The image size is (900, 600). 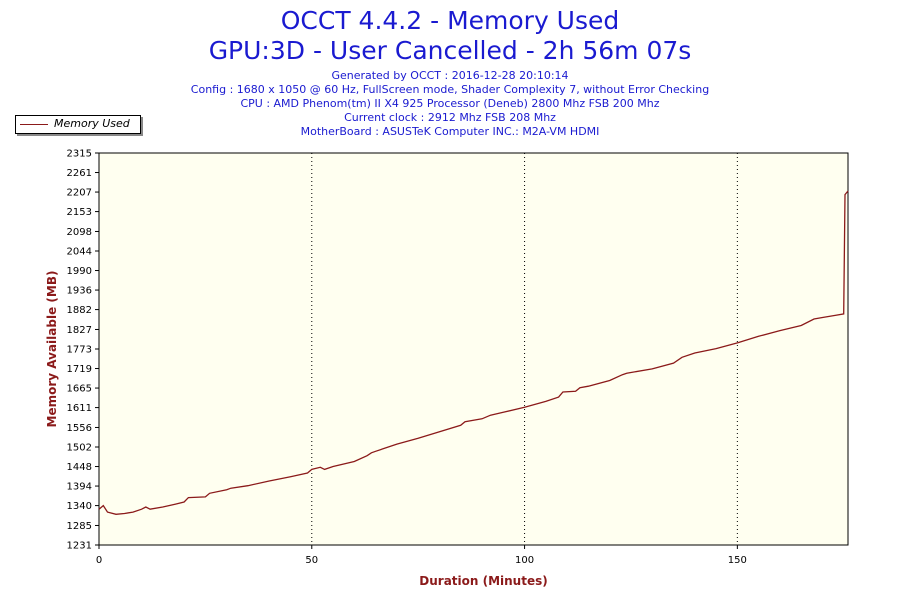 I want to click on y-tick-label: 1448, so click(x=79, y=467).